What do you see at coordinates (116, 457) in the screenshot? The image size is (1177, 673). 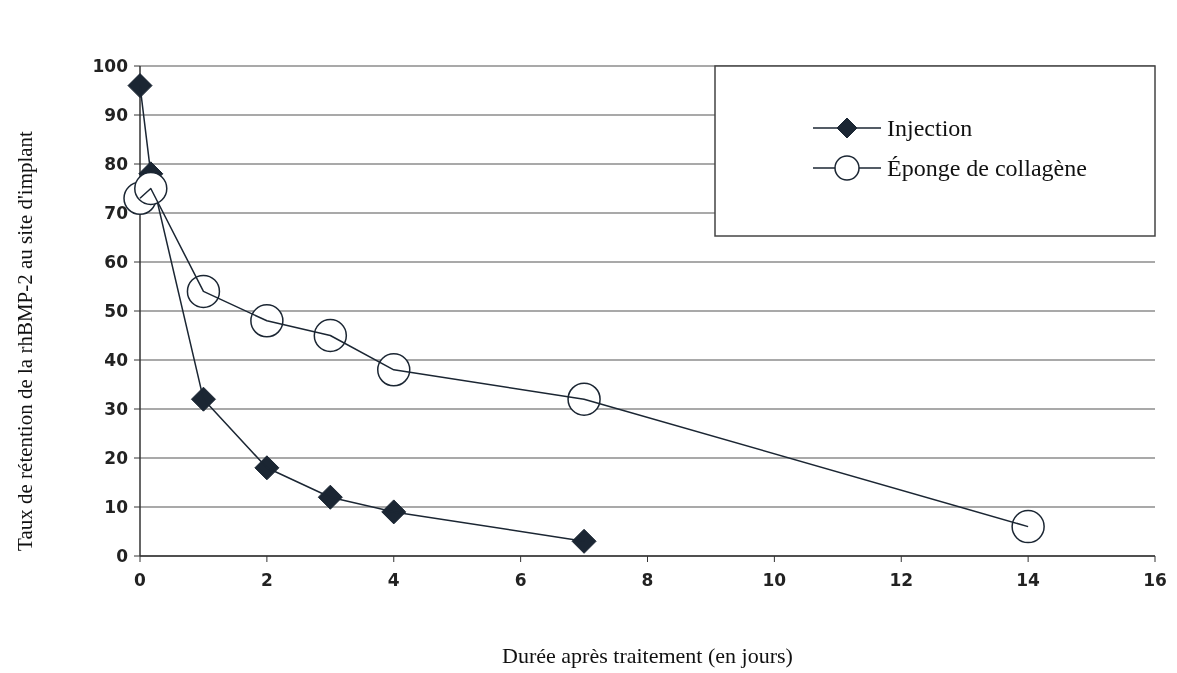 I see `y-tick-label: 20` at bounding box center [116, 457].